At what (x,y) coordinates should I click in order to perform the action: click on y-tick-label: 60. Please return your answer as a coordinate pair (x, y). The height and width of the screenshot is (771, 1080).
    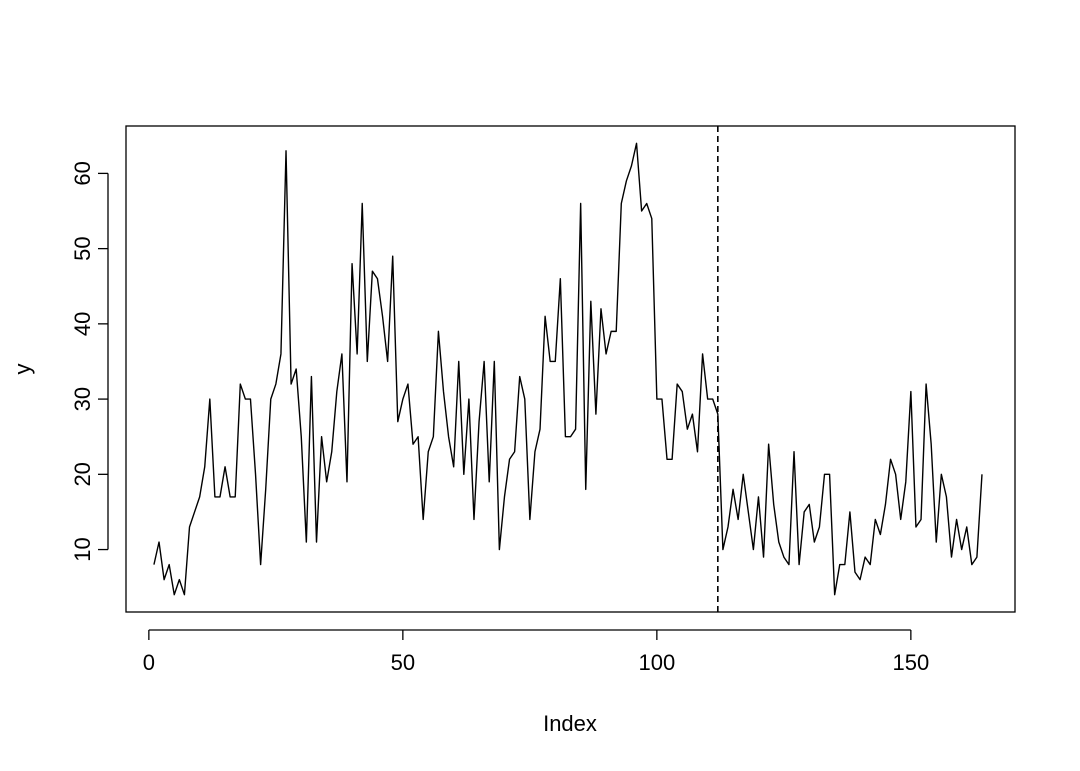
    Looking at the image, I should click on (82, 173).